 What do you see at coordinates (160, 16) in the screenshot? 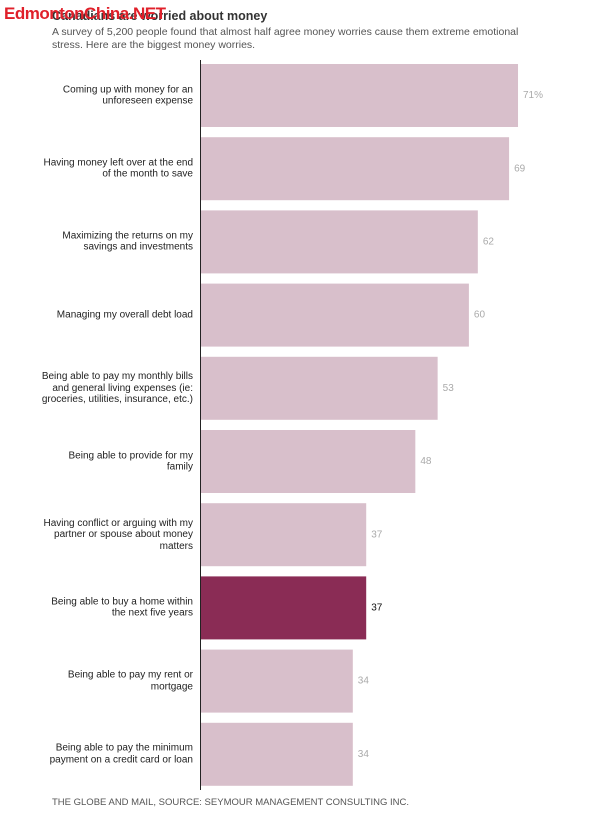
I see `chart-title: Canadians are worried about money` at bounding box center [160, 16].